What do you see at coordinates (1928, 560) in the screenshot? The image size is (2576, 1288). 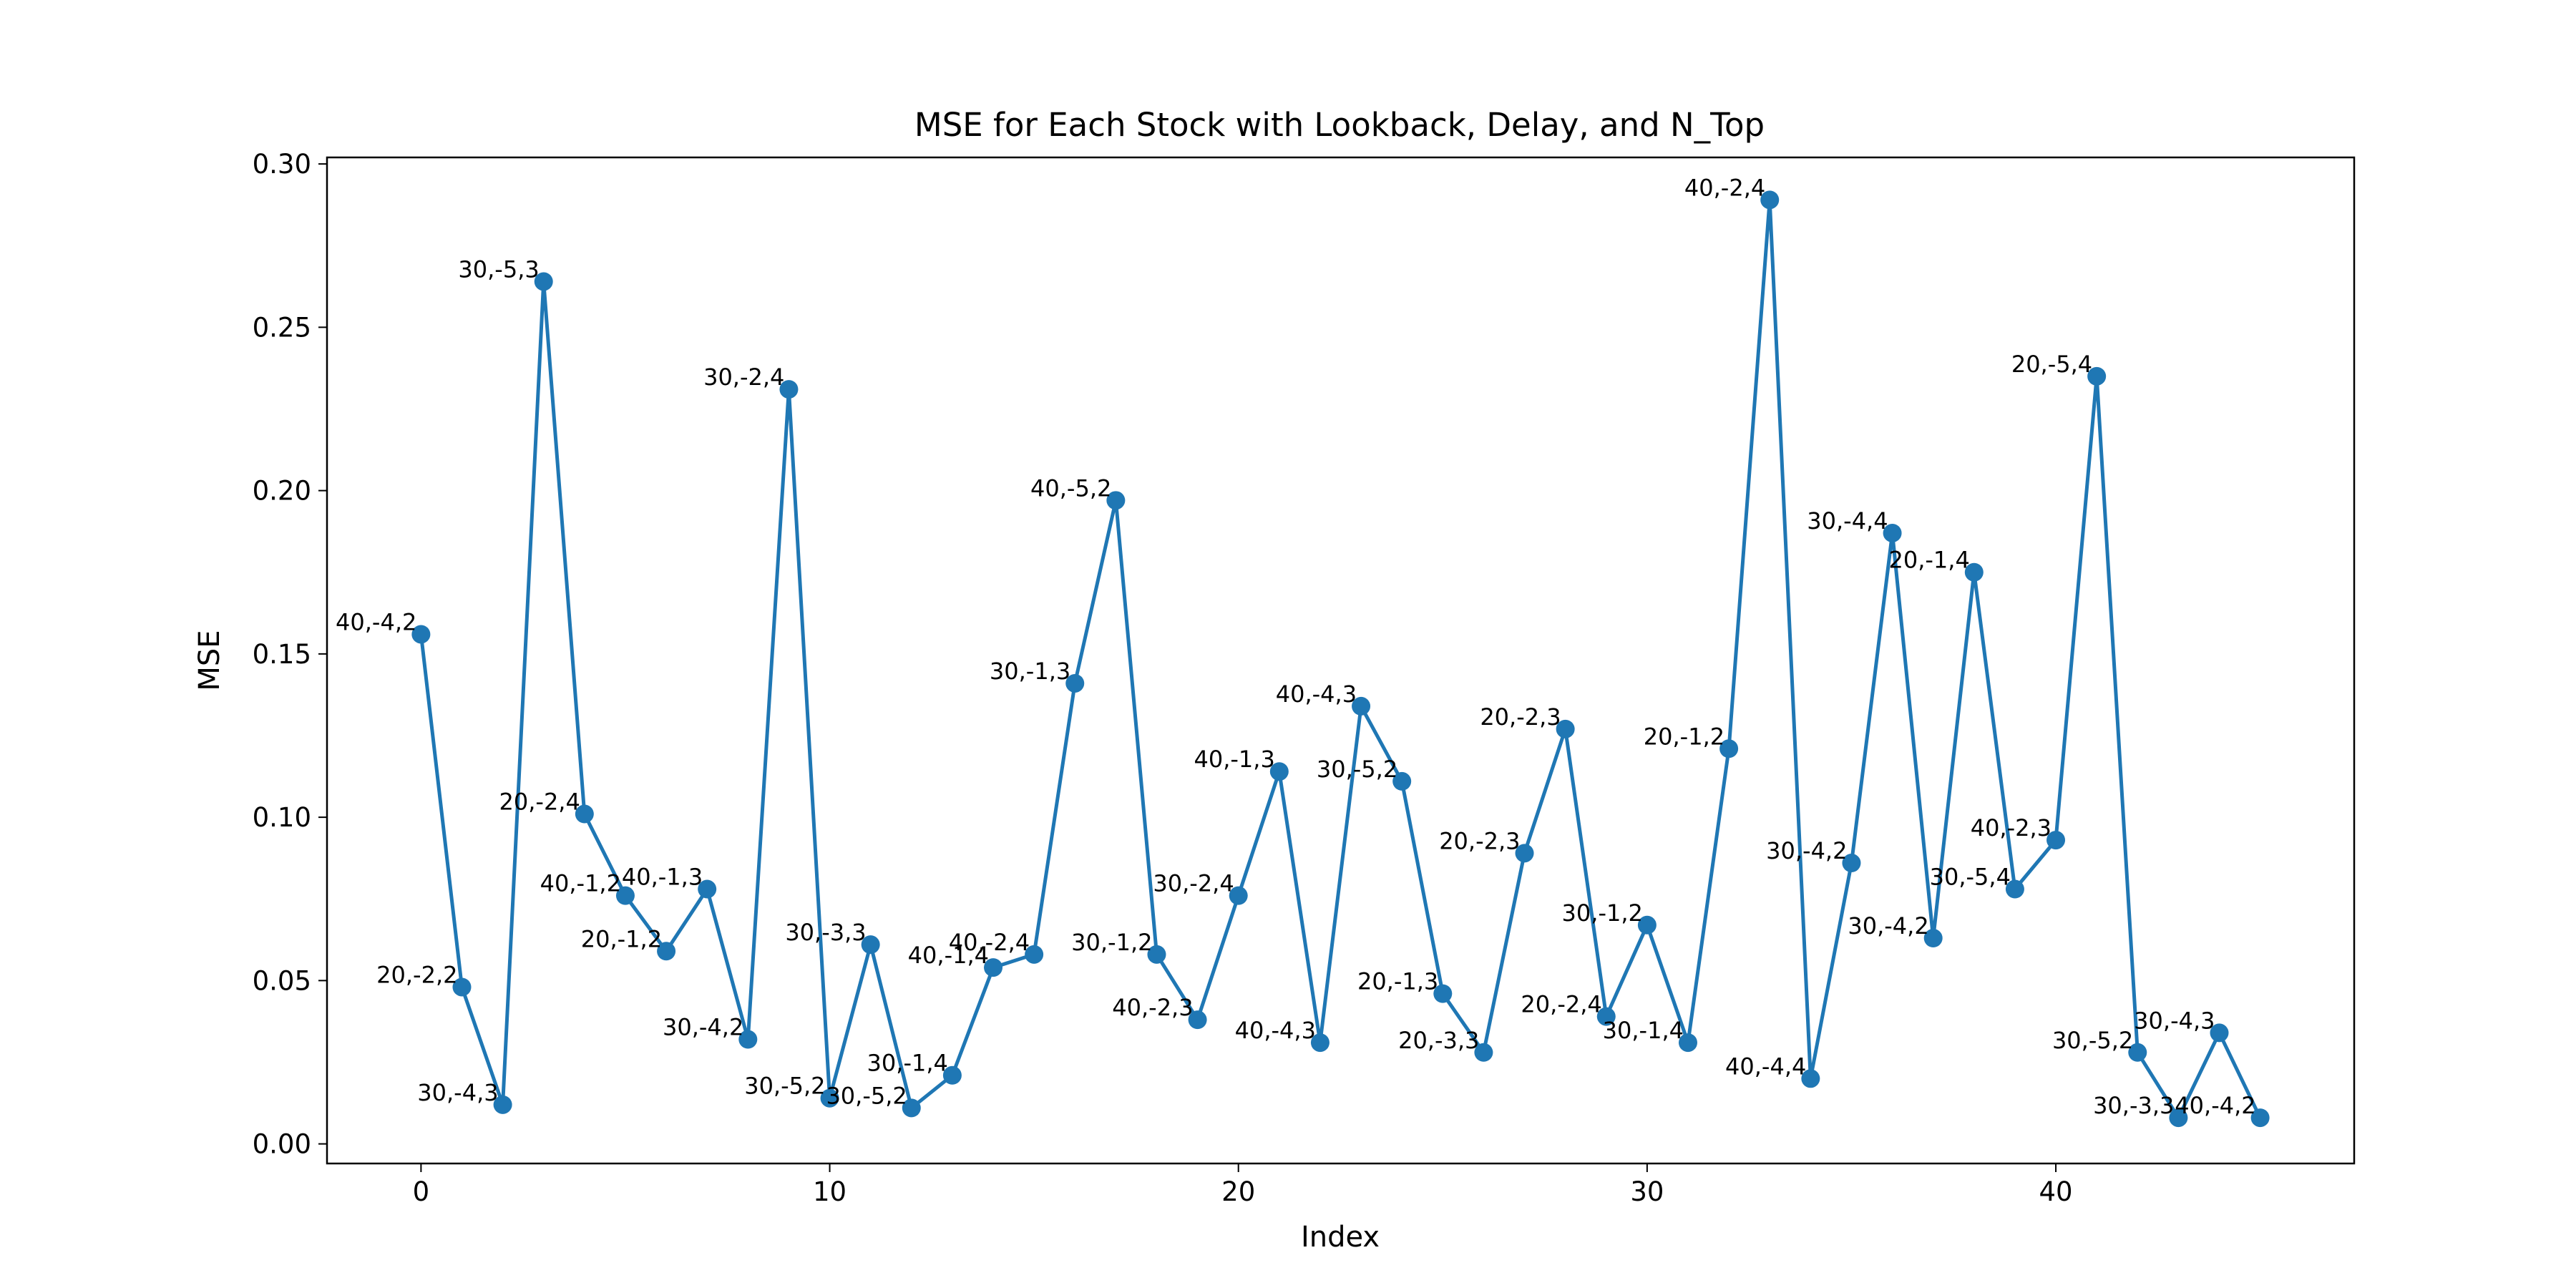 I see `data-point-label: 20,-1,4` at bounding box center [1928, 560].